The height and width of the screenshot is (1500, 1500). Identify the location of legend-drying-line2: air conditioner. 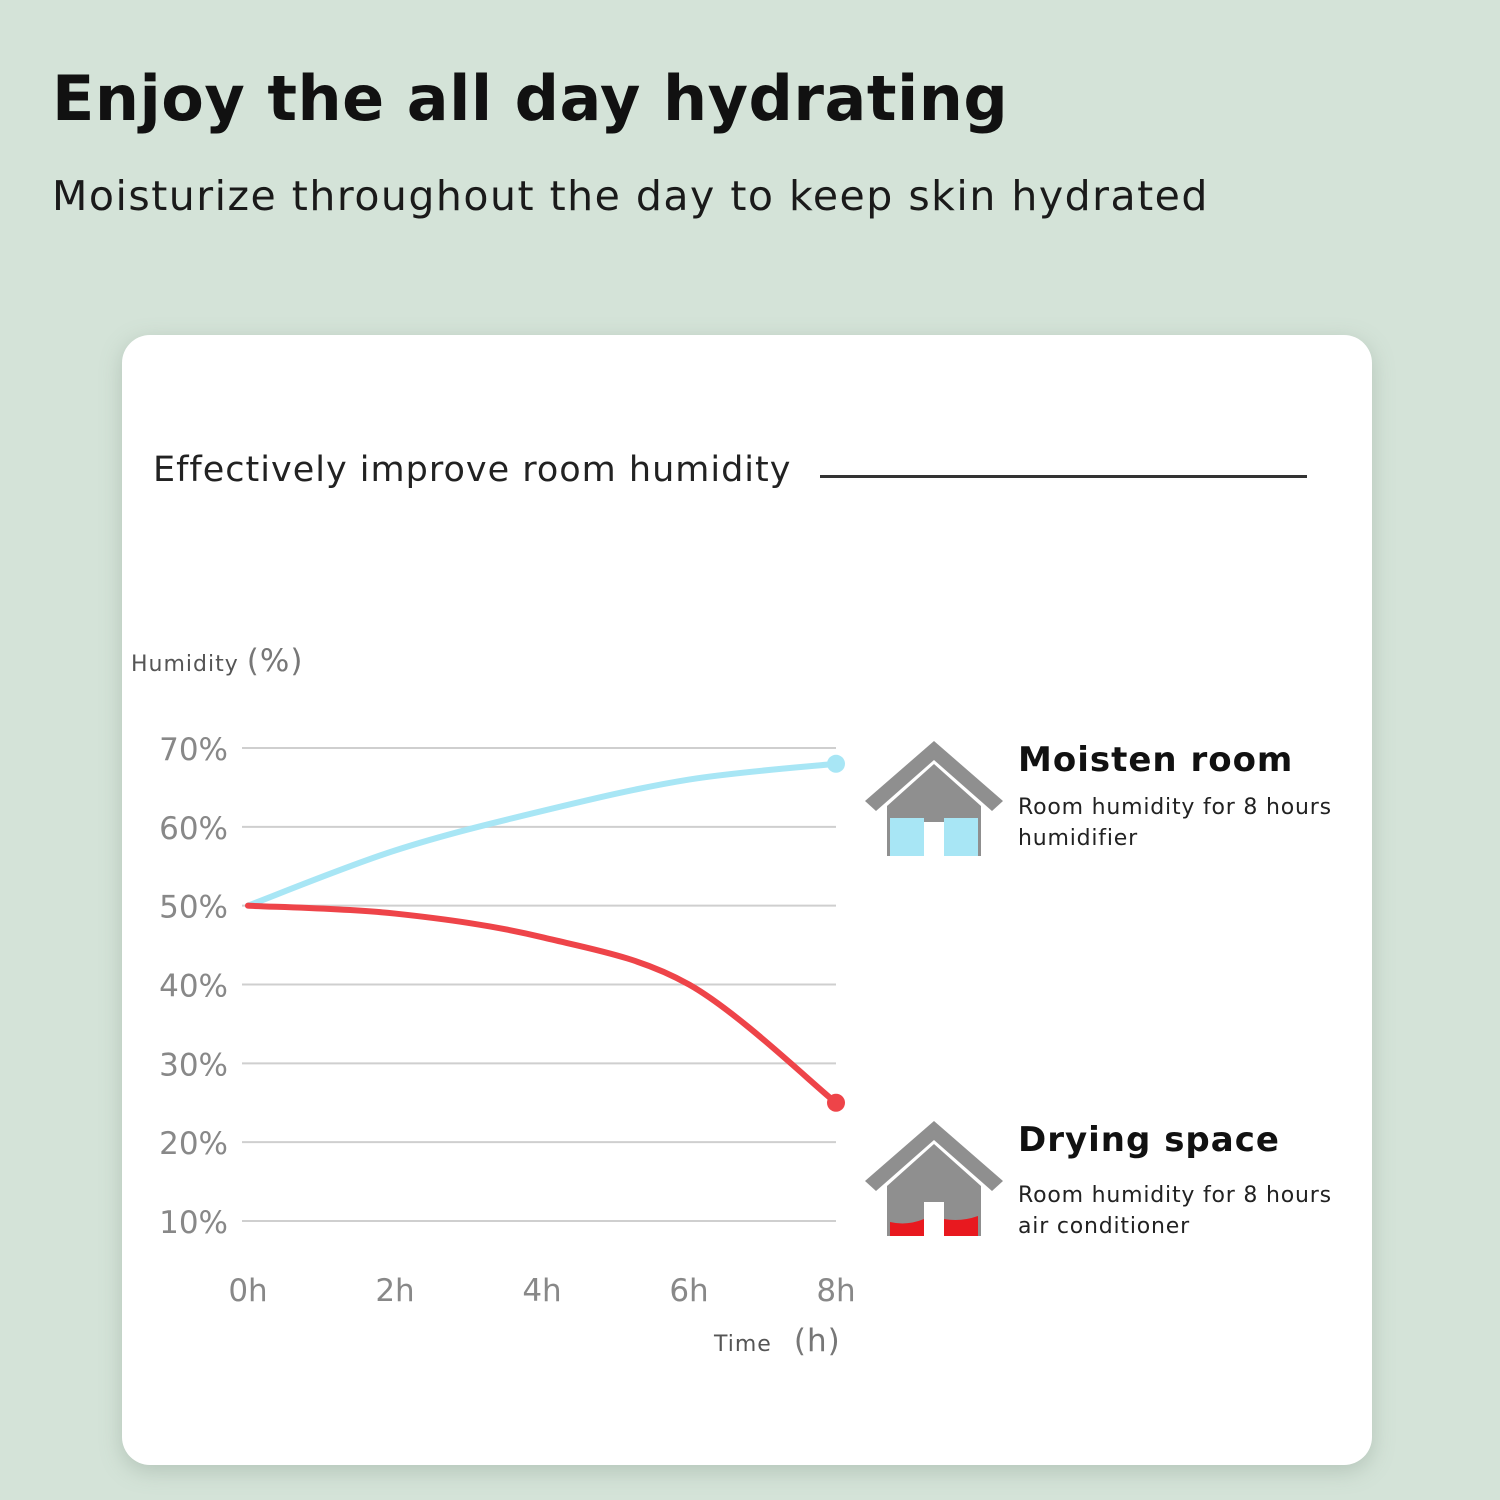
(1104, 1226).